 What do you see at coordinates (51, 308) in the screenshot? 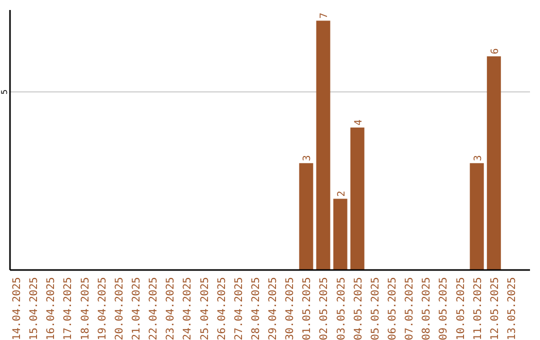
I see `x-tick-label: 16.04.2025` at bounding box center [51, 308].